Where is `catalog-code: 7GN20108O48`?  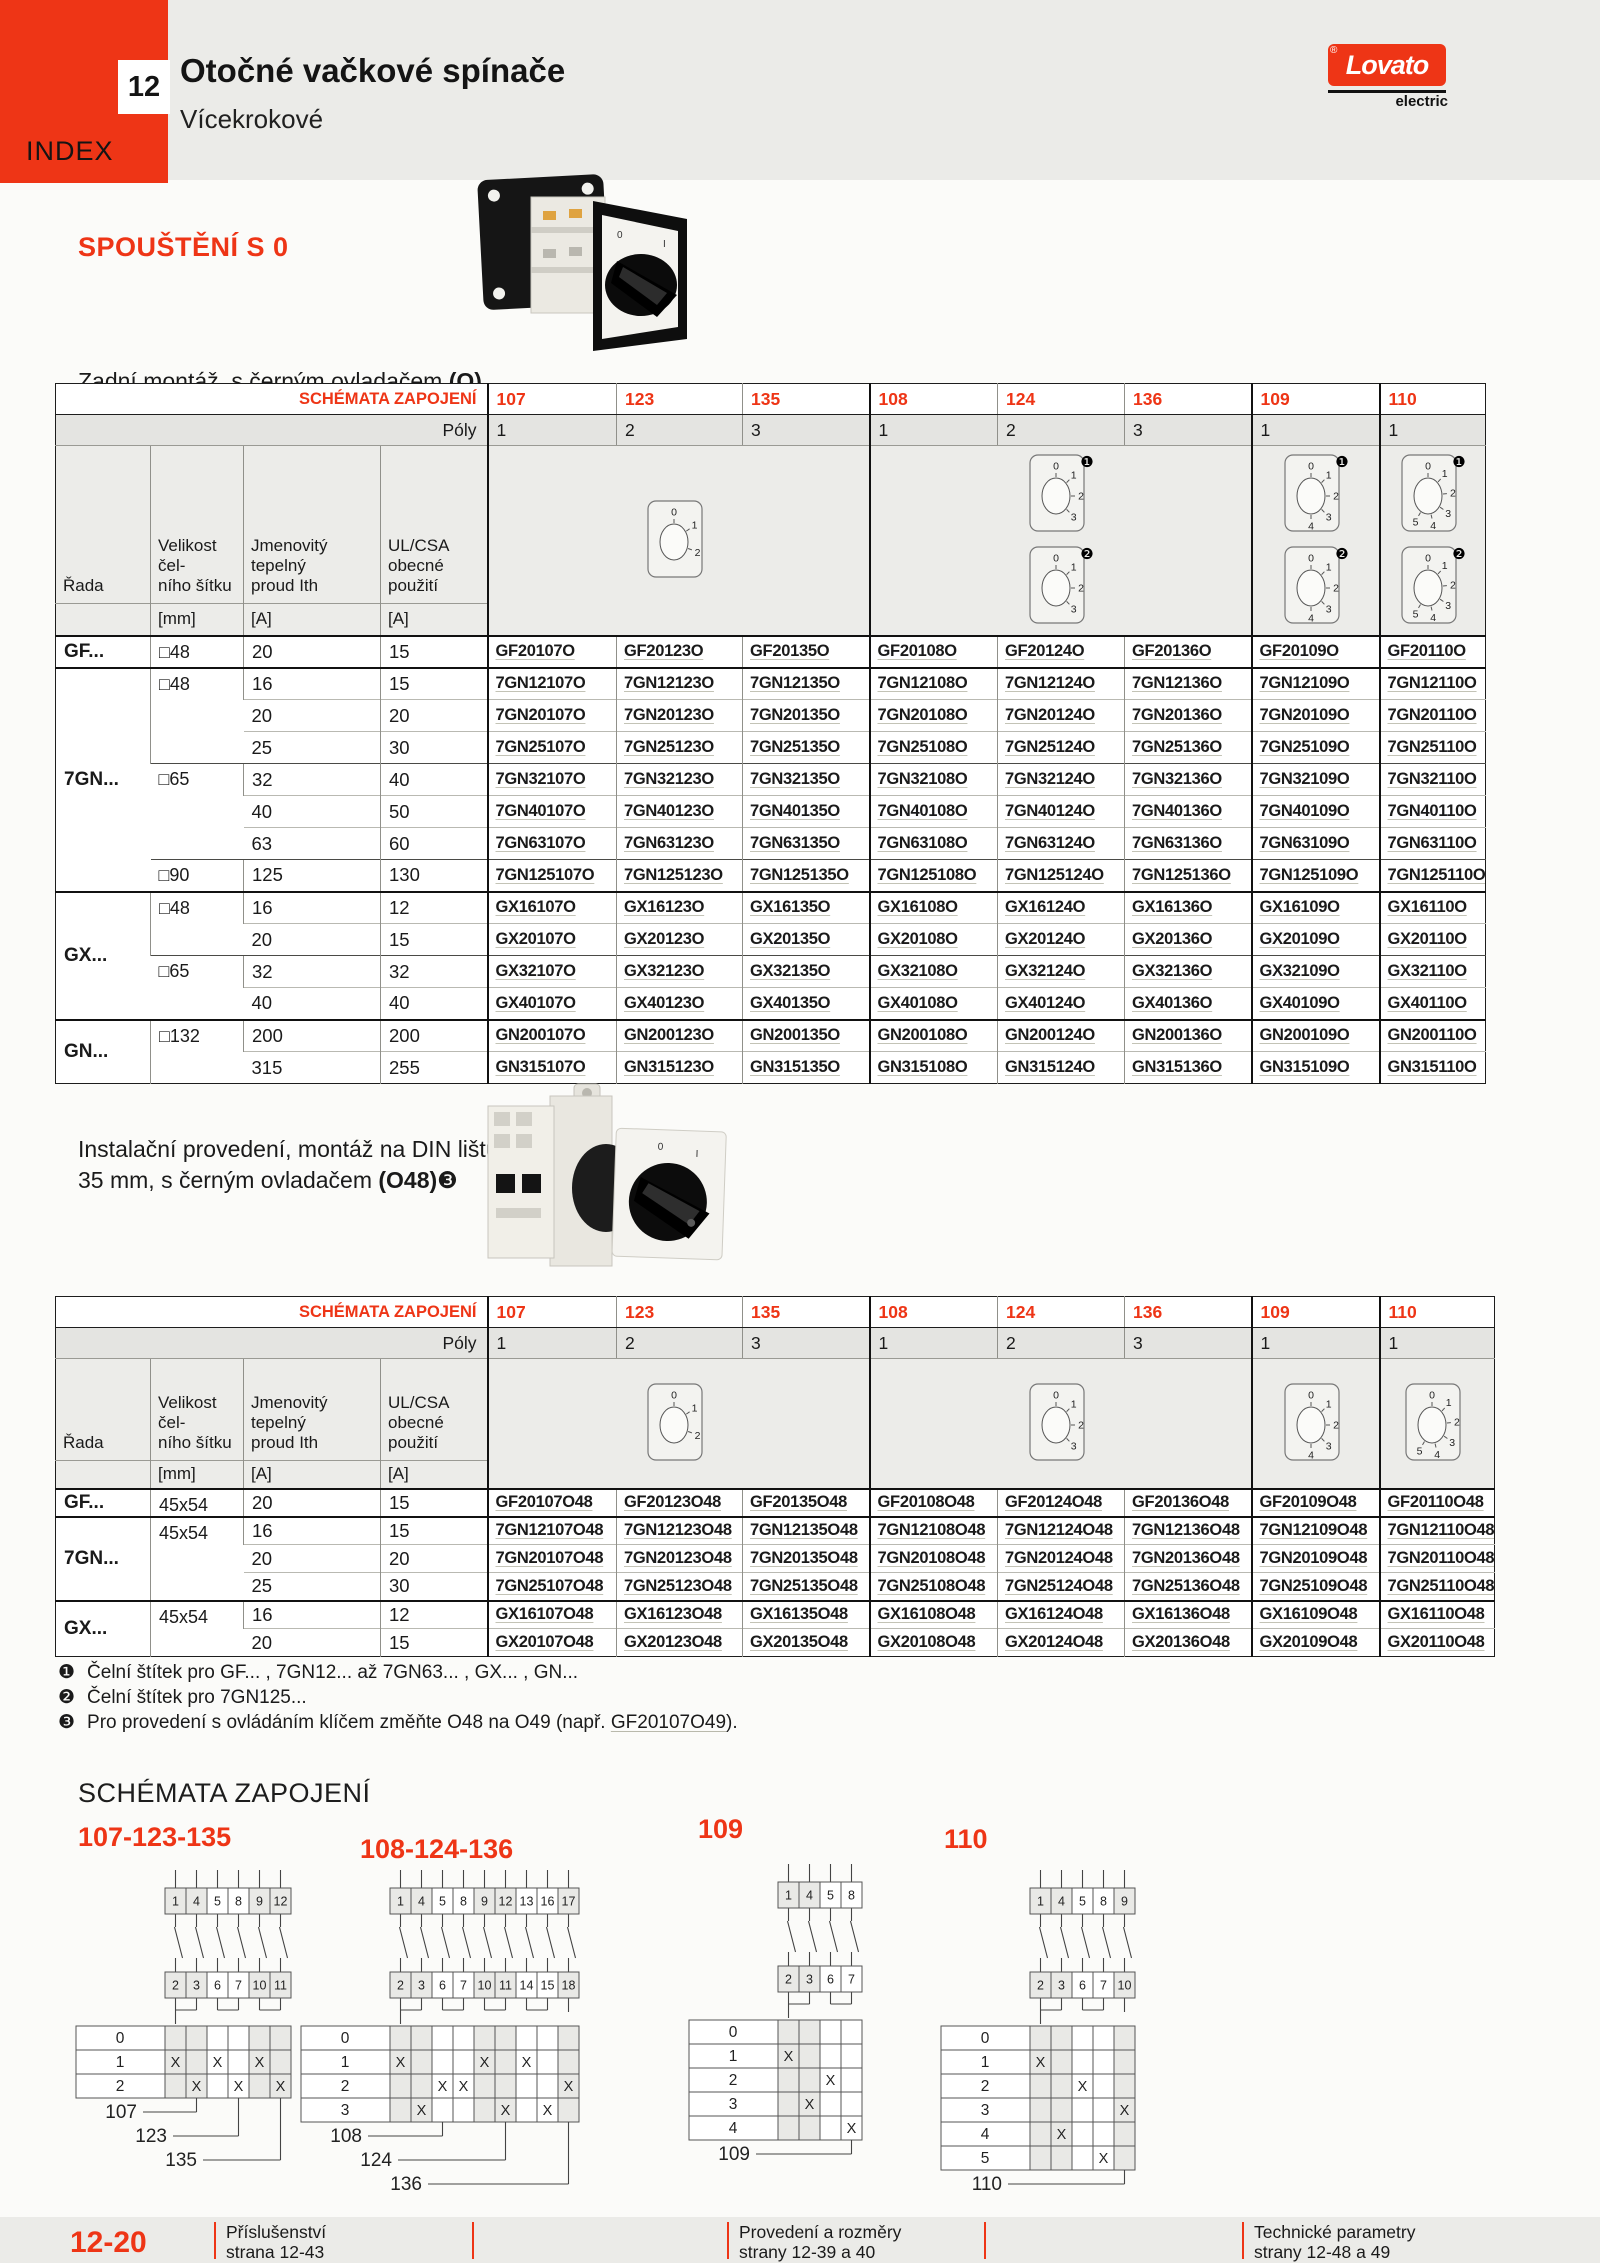 catalog-code: 7GN20108O48 is located at coordinates (933, 1558).